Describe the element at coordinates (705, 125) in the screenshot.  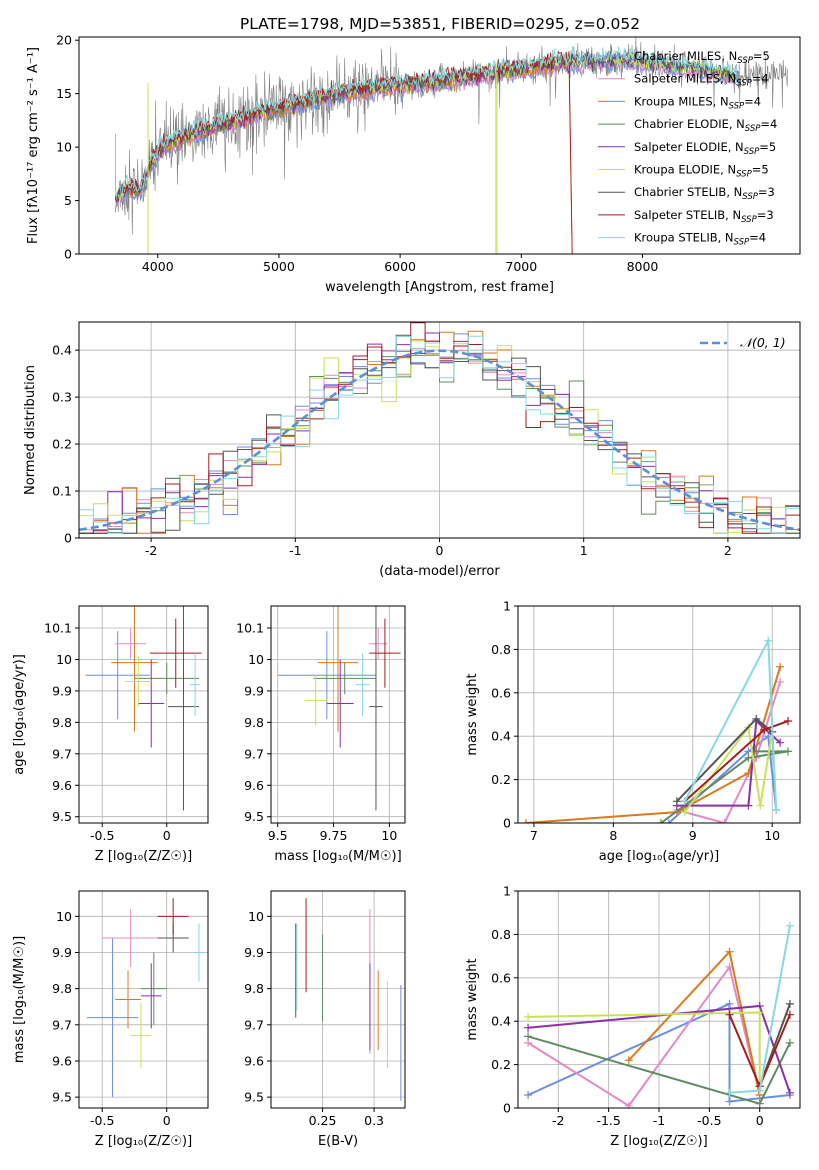
I see `legend-entry: Chabrier ELODIE, NSSP=4` at that location.